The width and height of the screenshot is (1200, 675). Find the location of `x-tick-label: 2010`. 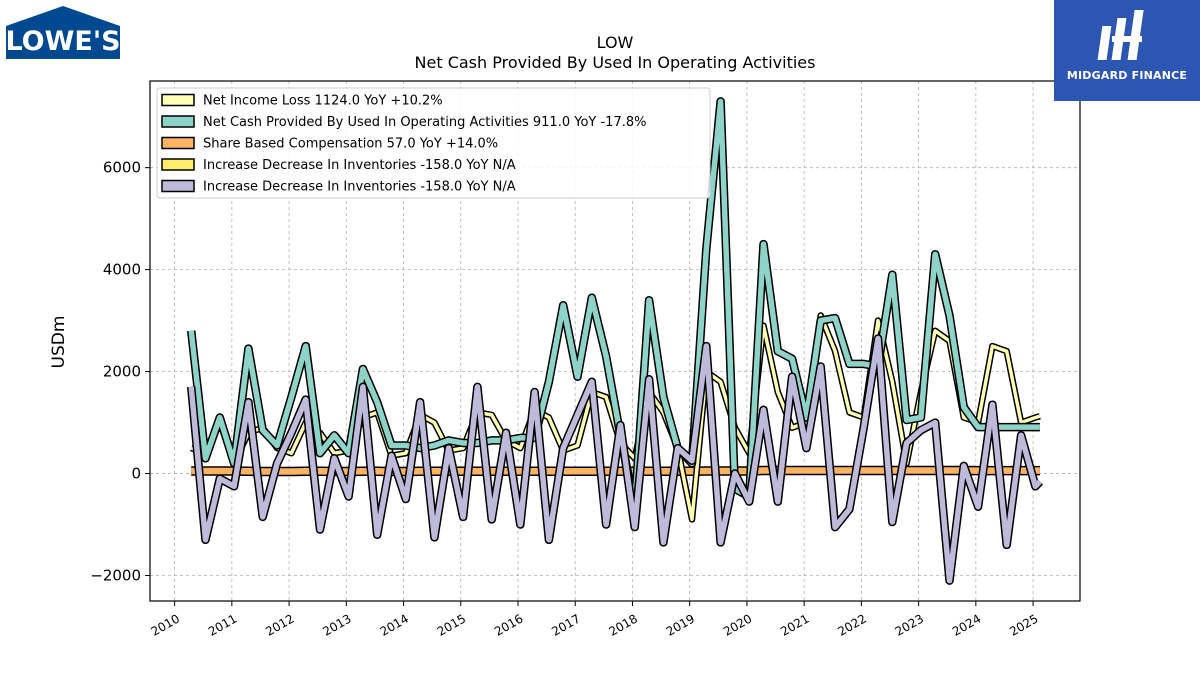

x-tick-label: 2010 is located at coordinates (165, 624).